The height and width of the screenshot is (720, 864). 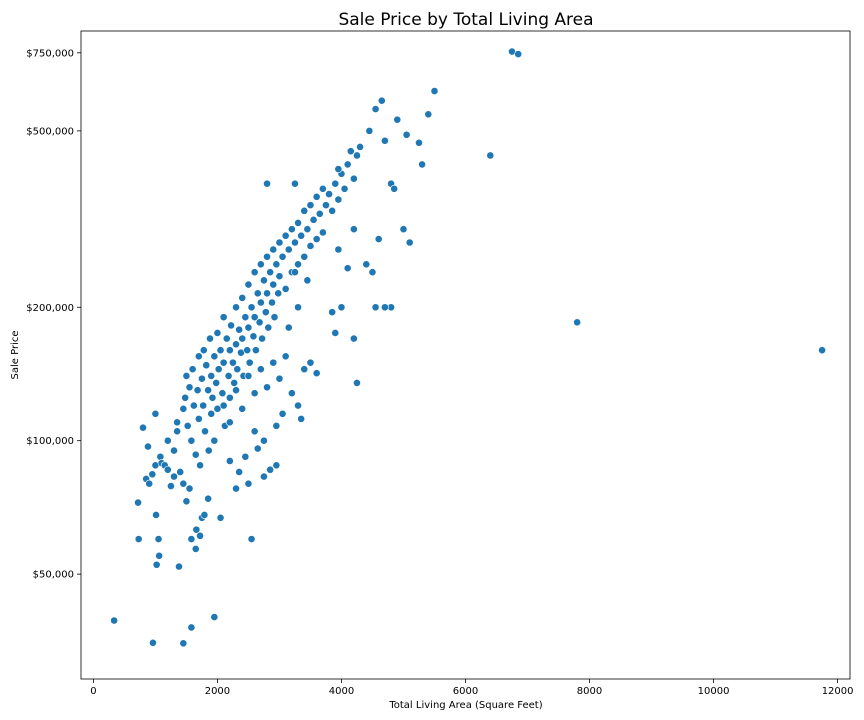 I want to click on chart-title: Sale Price by Total Living Area, so click(x=465, y=20).